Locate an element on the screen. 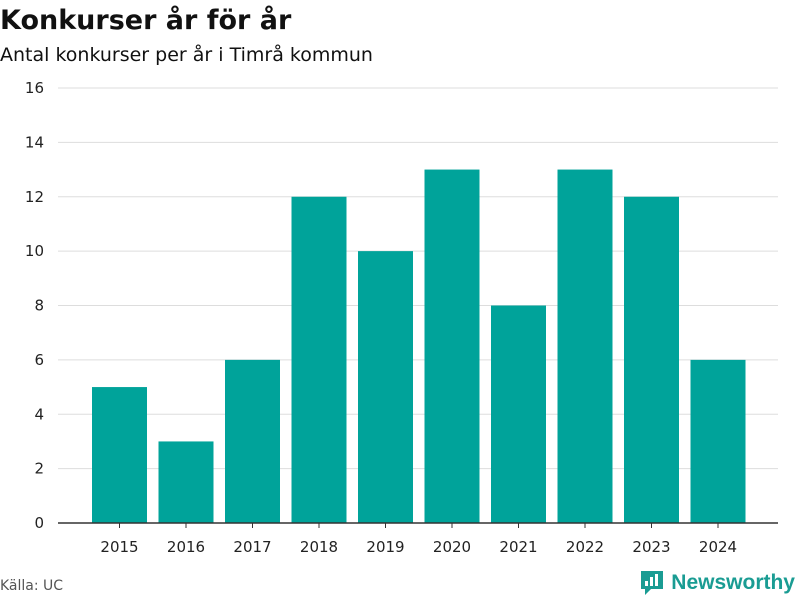  x-tick-label: 2019 is located at coordinates (385, 547).